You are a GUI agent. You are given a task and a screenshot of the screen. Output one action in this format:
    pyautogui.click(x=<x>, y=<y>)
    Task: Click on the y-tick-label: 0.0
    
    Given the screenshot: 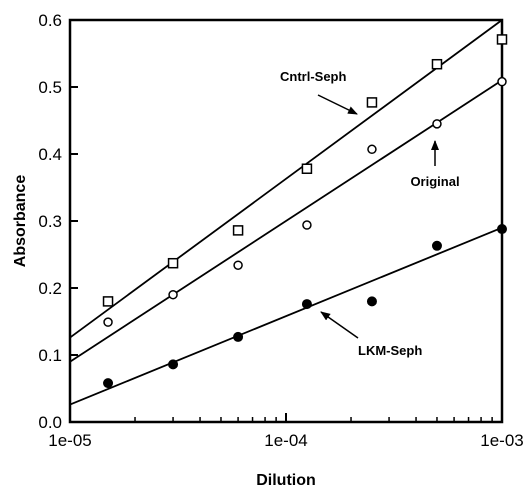 What is the action you would take?
    pyautogui.click(x=50, y=422)
    